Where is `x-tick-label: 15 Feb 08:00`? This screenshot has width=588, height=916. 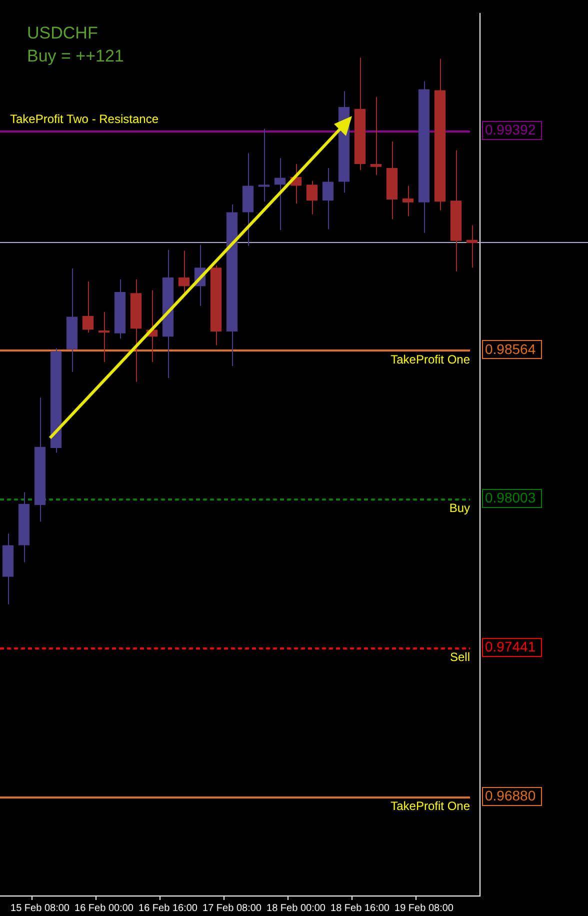
x-tick-label: 15 Feb 08:00 is located at coordinates (40, 908).